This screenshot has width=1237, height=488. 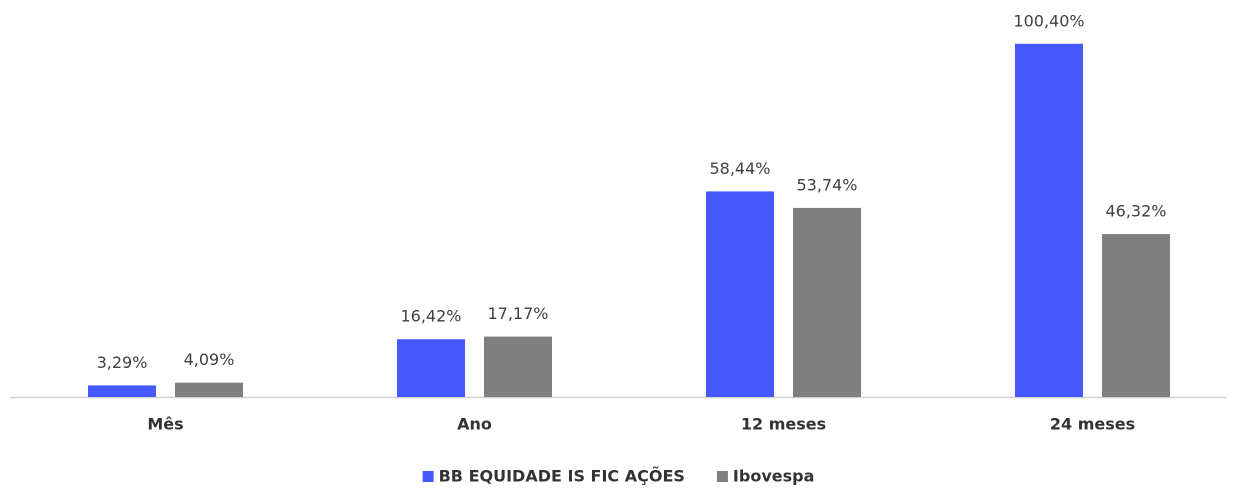 I want to click on x-tick-label: Ano, so click(x=474, y=424).